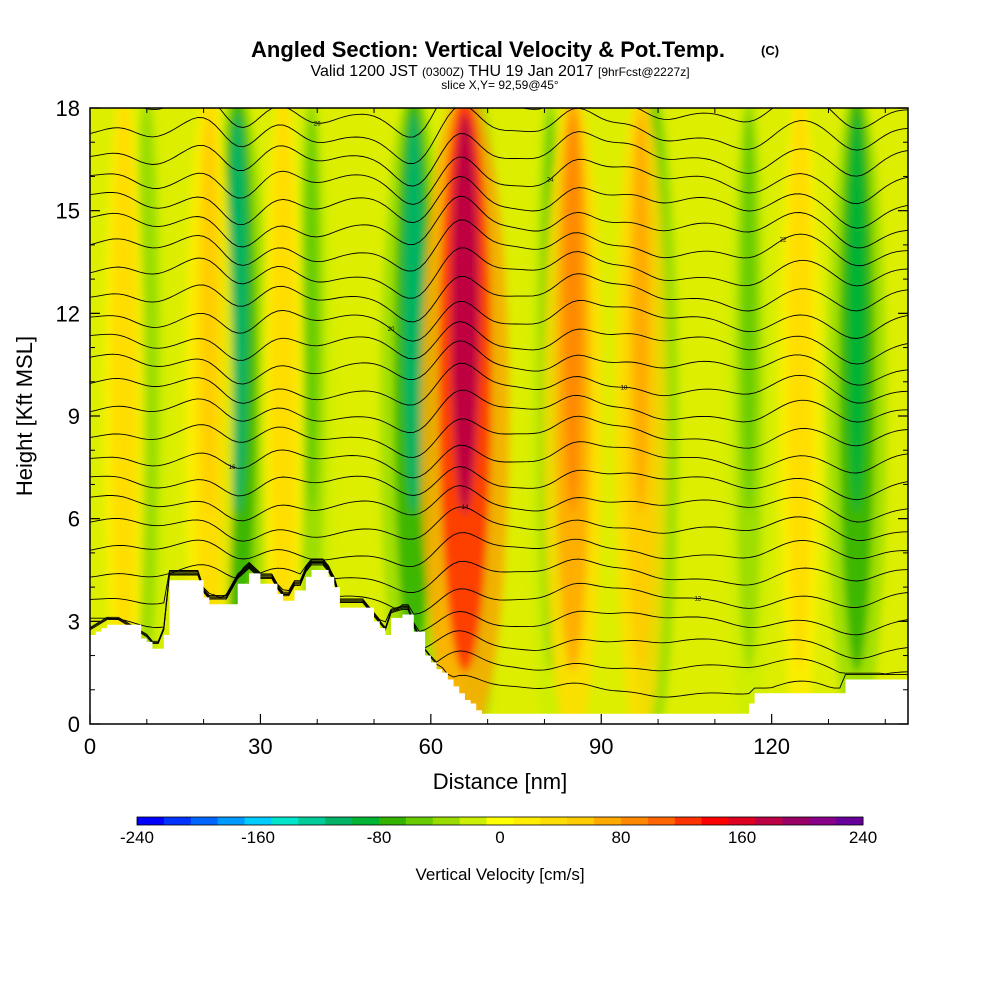 This screenshot has width=1000, height=1000. What do you see at coordinates (74, 724) in the screenshot?
I see `y-tick-label: 0` at bounding box center [74, 724].